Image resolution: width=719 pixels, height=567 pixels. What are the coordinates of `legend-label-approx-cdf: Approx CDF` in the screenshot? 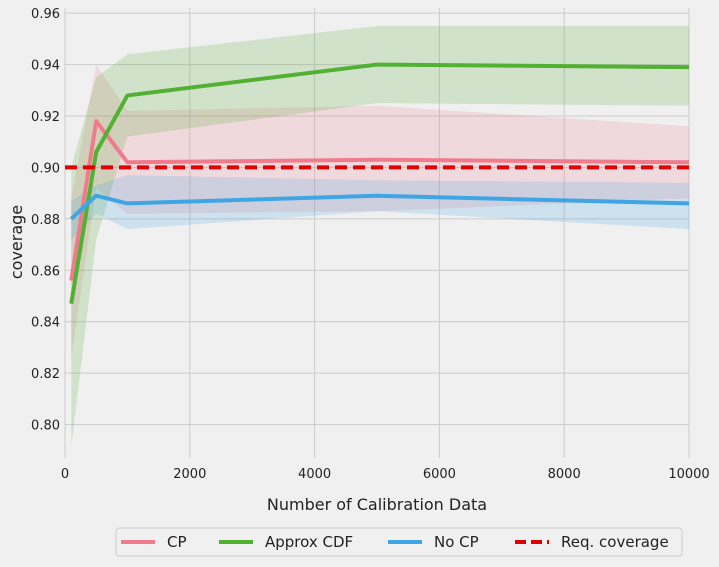 It's located at (309, 542).